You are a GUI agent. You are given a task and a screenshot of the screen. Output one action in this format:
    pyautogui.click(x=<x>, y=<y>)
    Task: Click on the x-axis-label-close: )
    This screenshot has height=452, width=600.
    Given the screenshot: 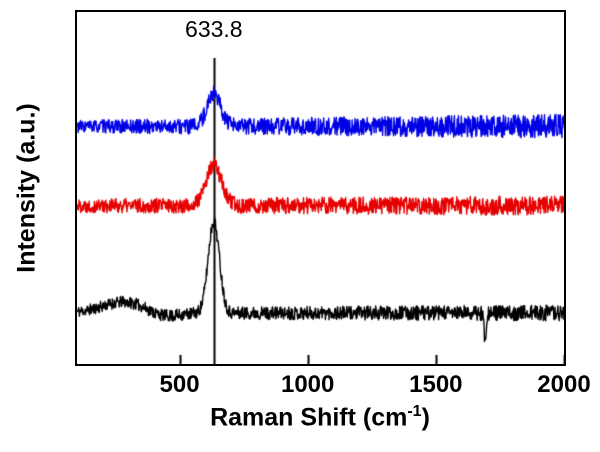 What is the action you would take?
    pyautogui.click(x=425, y=417)
    